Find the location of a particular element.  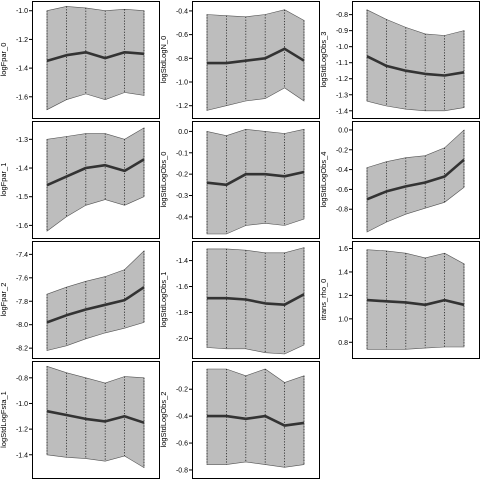

y-axis-label: logStdLogN_0 is located at coordinates (163, 60).